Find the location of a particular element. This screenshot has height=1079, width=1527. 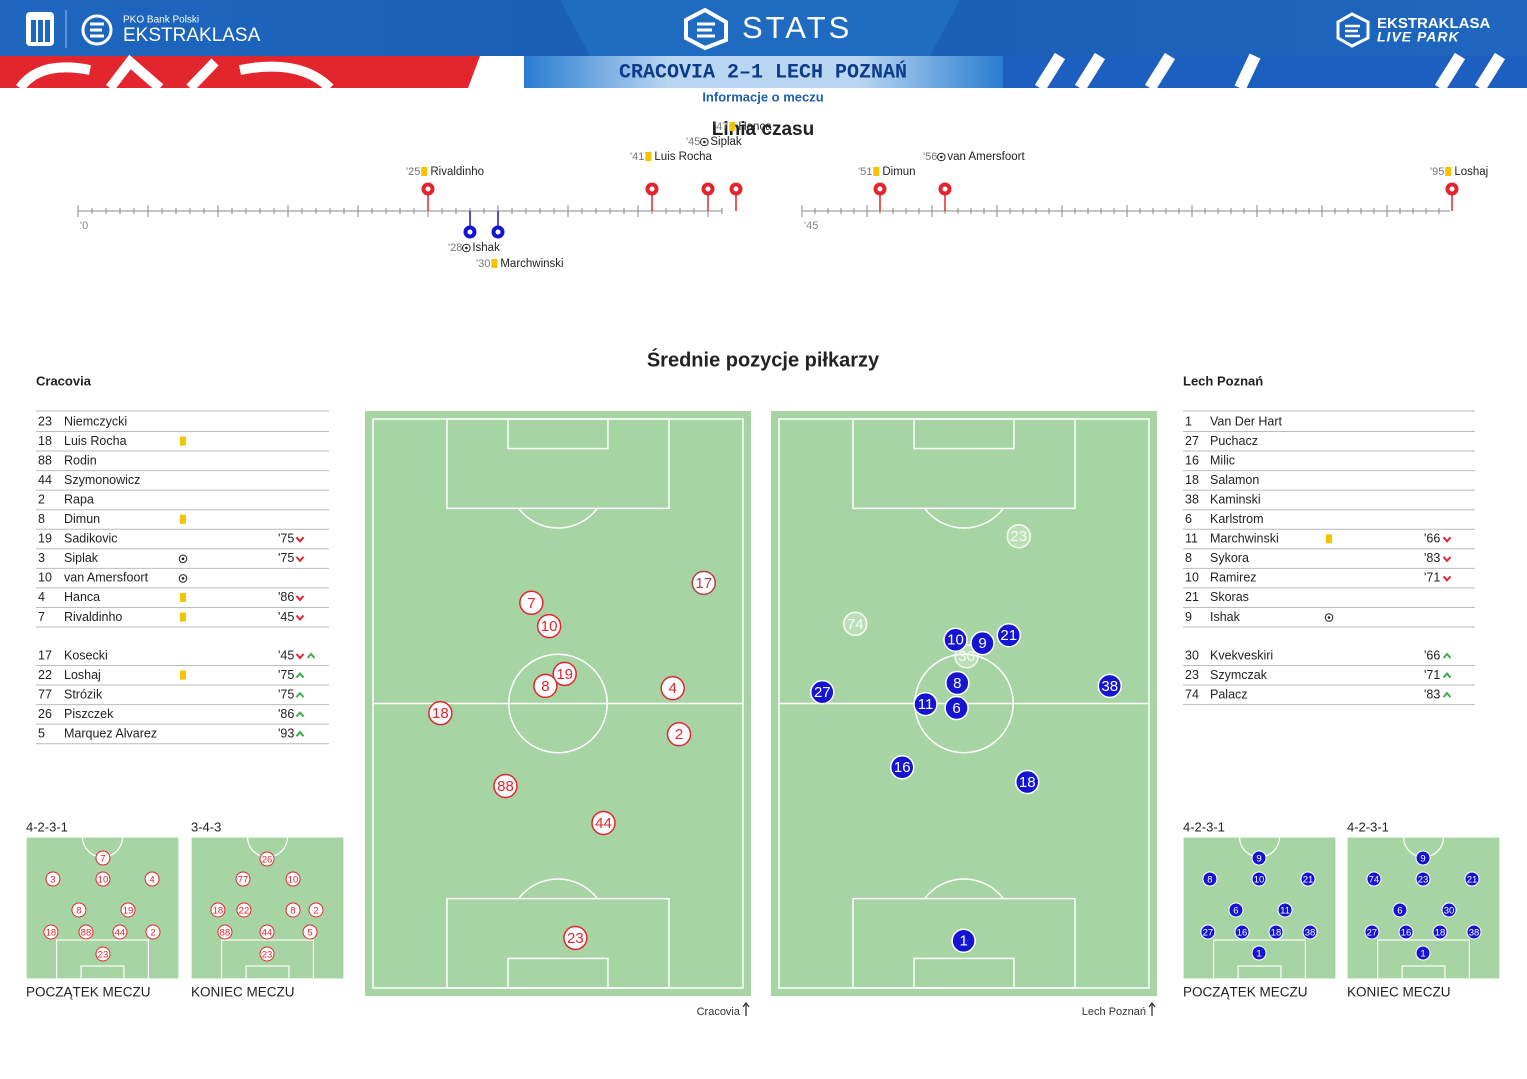

sub-minute: '83 is located at coordinates (1432, 558).